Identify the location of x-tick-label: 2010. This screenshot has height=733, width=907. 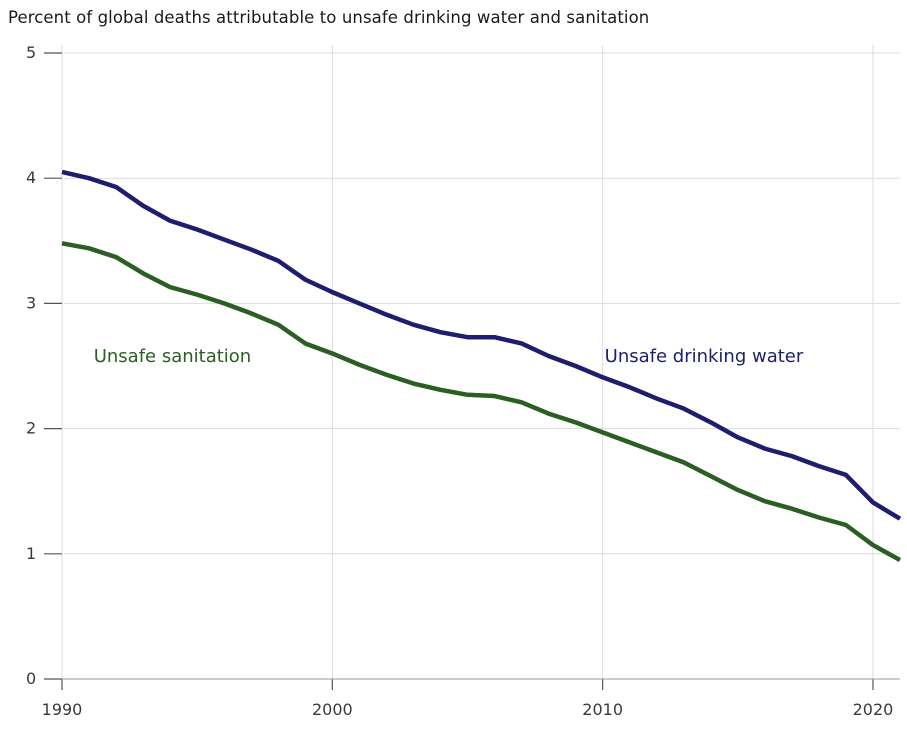
(602, 709).